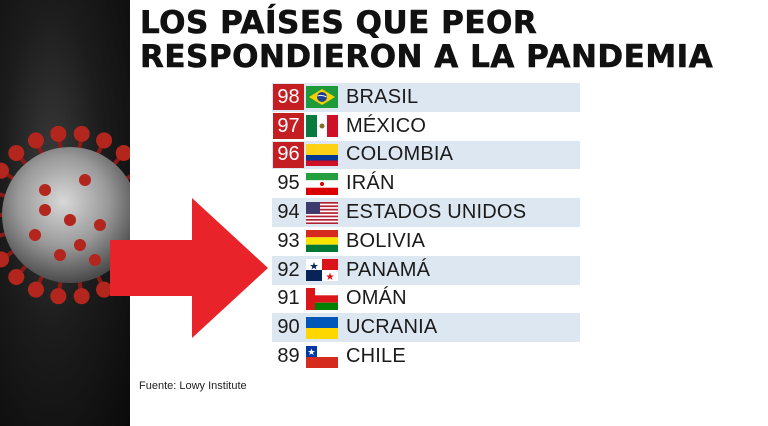 The height and width of the screenshot is (426, 768). Describe the element at coordinates (426, 299) in the screenshot. I see `ranking-row: 91 OMÁN` at that location.